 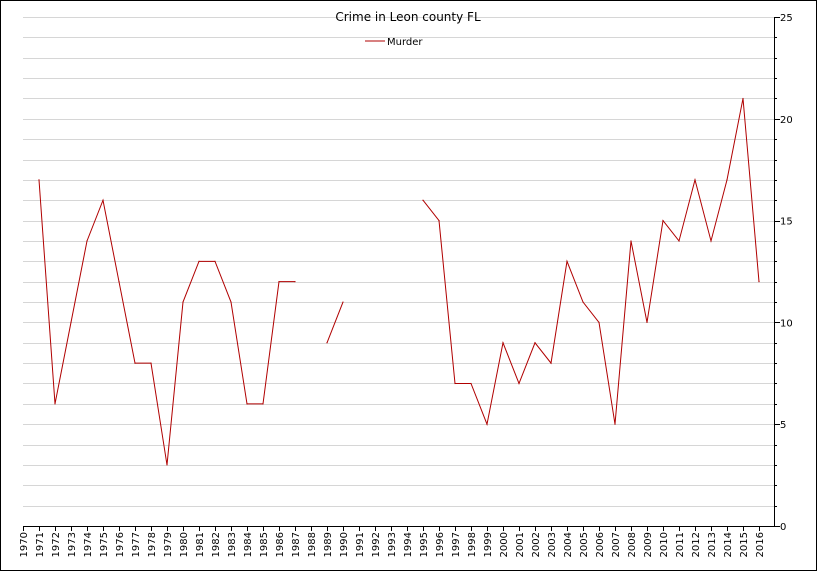 What do you see at coordinates (72, 544) in the screenshot?
I see `x-tick-label: 1973` at bounding box center [72, 544].